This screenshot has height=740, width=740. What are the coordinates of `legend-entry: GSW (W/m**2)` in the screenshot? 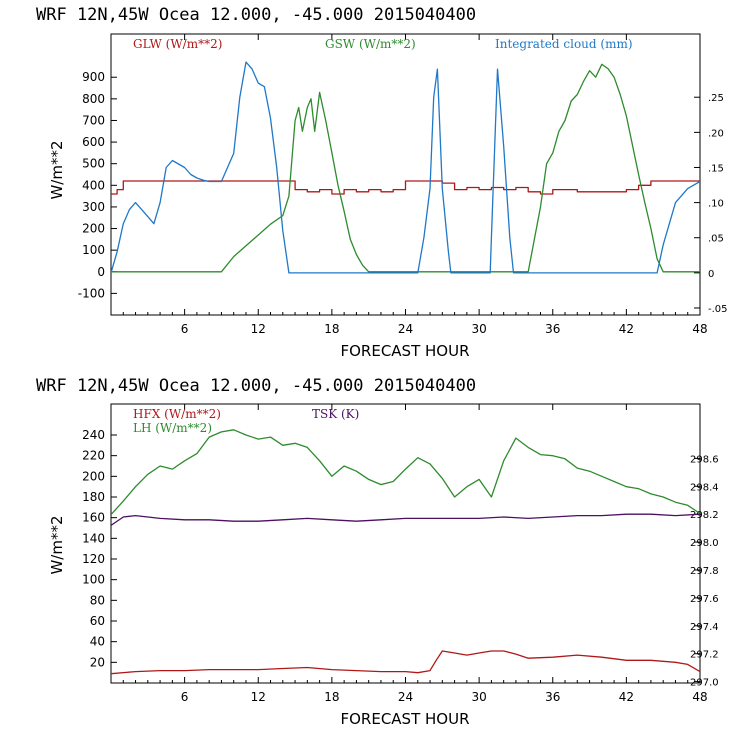 It's located at (370, 44).